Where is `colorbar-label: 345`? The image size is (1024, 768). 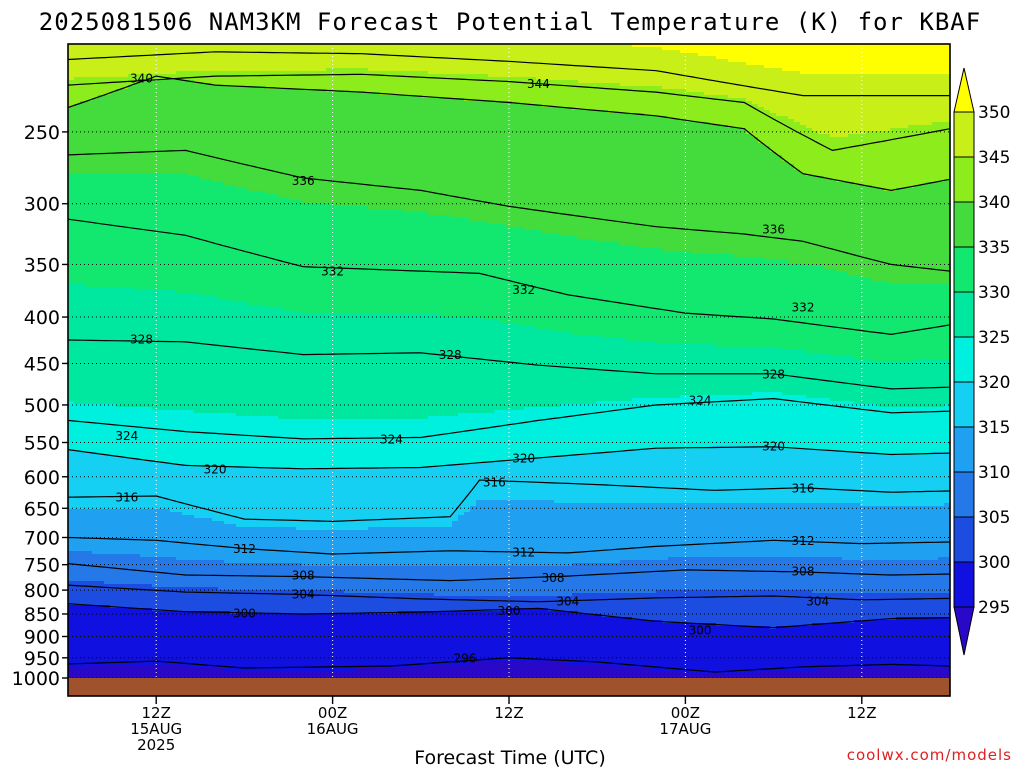
colorbar-label: 345 is located at coordinates (994, 158).